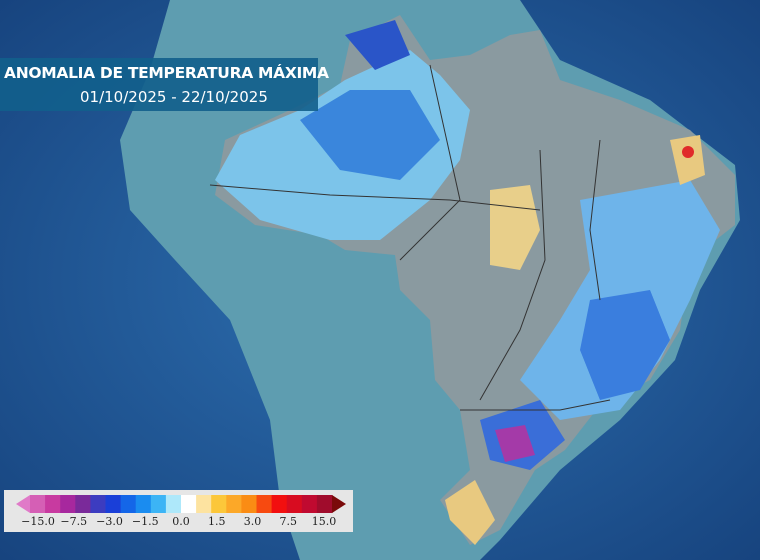 The width and height of the screenshot is (760, 560). Describe the element at coordinates (74, 521) in the screenshot. I see `legend-tick: −7.5` at that location.